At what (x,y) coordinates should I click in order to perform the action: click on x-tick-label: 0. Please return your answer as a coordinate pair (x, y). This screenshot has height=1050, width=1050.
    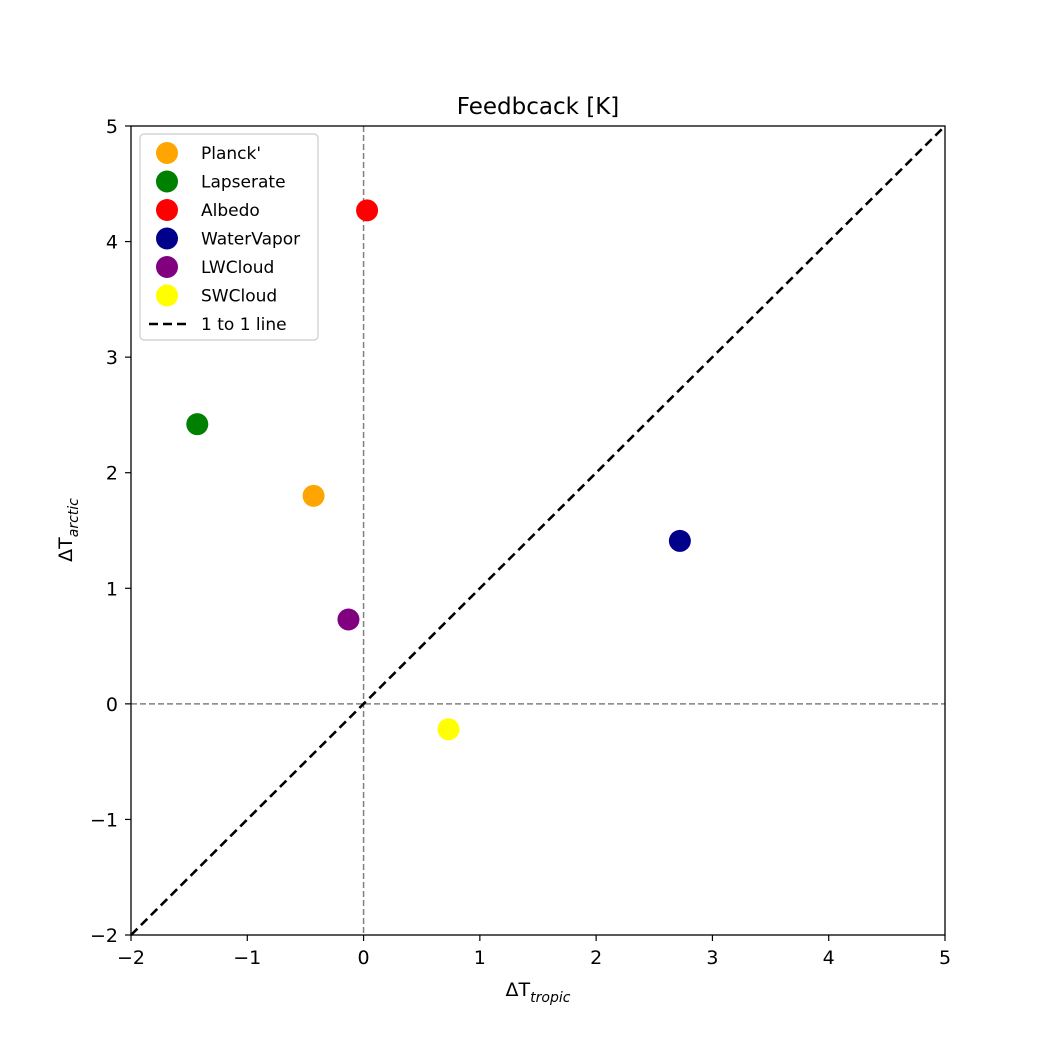
    Looking at the image, I should click on (364, 958).